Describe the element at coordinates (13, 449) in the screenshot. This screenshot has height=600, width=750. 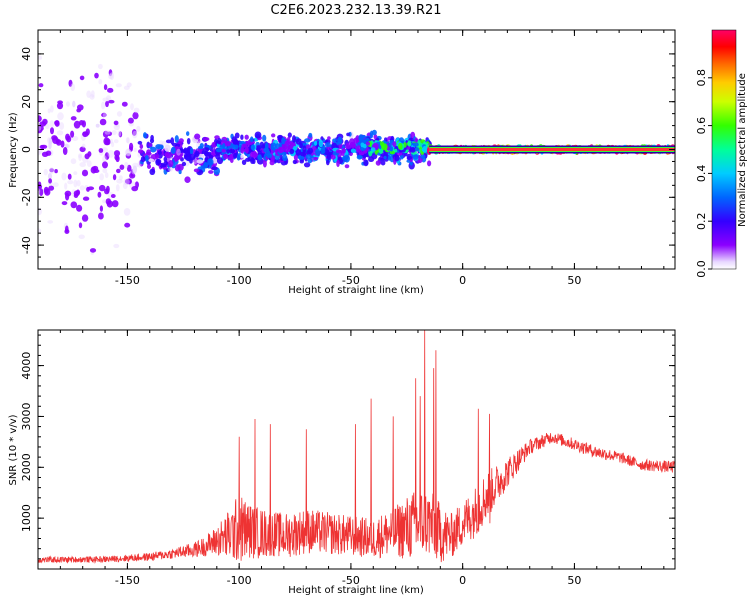
I see `snr-ylabel: SNR (10 * v/v)` at that location.